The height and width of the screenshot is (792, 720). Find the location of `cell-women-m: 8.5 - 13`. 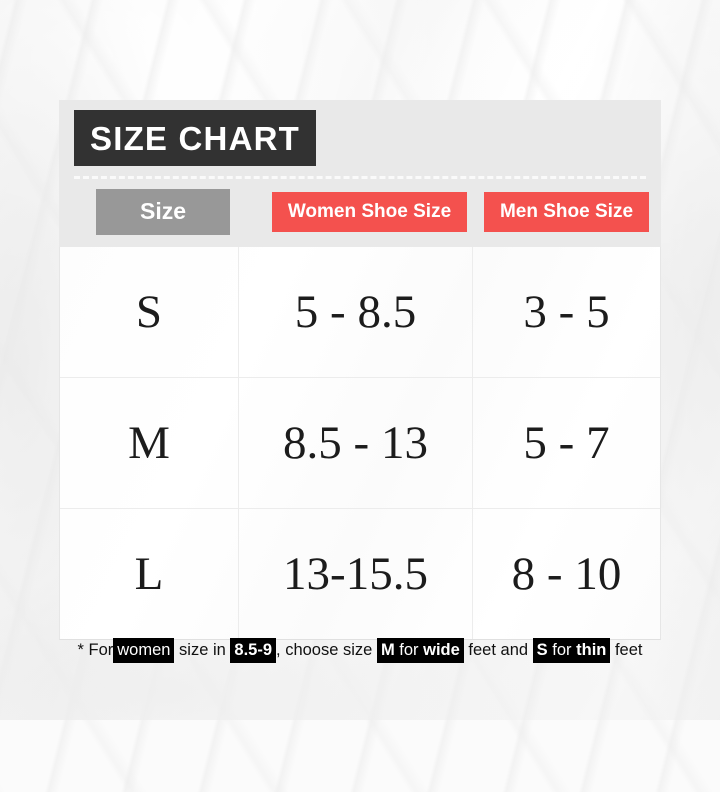

cell-women-m: 8.5 - 13 is located at coordinates (355, 443).